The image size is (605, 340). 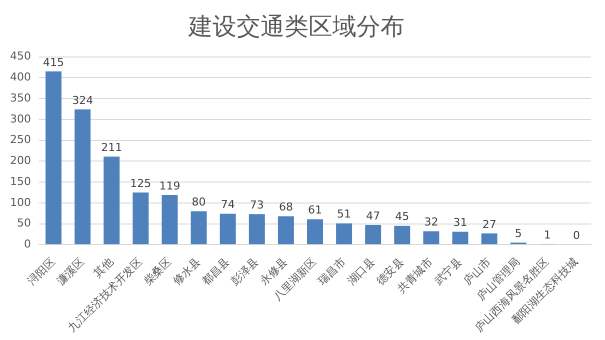 I want to click on data-label: 27, so click(x=489, y=224).